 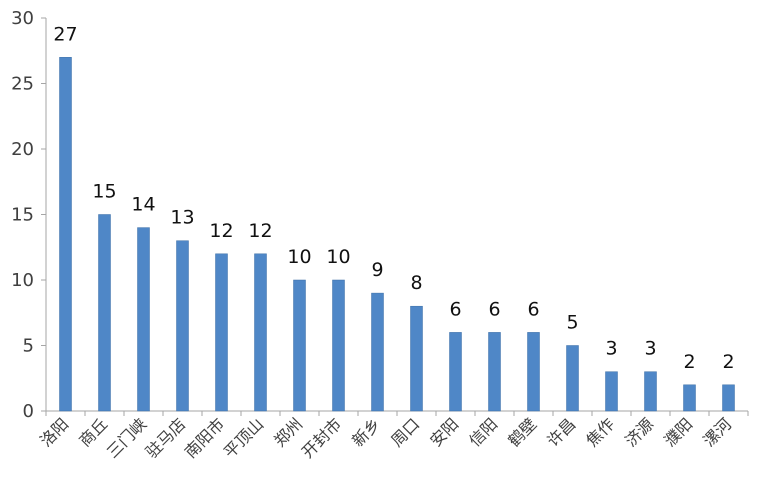 What do you see at coordinates (22, 215) in the screenshot?
I see `y-tick-label: 15` at bounding box center [22, 215].